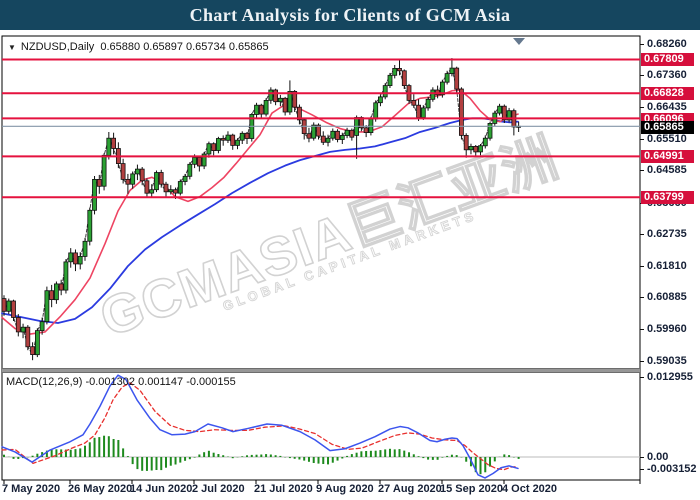 Image resolution: width=700 pixels, height=500 pixels. Describe the element at coordinates (667, 106) in the screenshot. I see `price-axis-label: 0.66435` at that location.